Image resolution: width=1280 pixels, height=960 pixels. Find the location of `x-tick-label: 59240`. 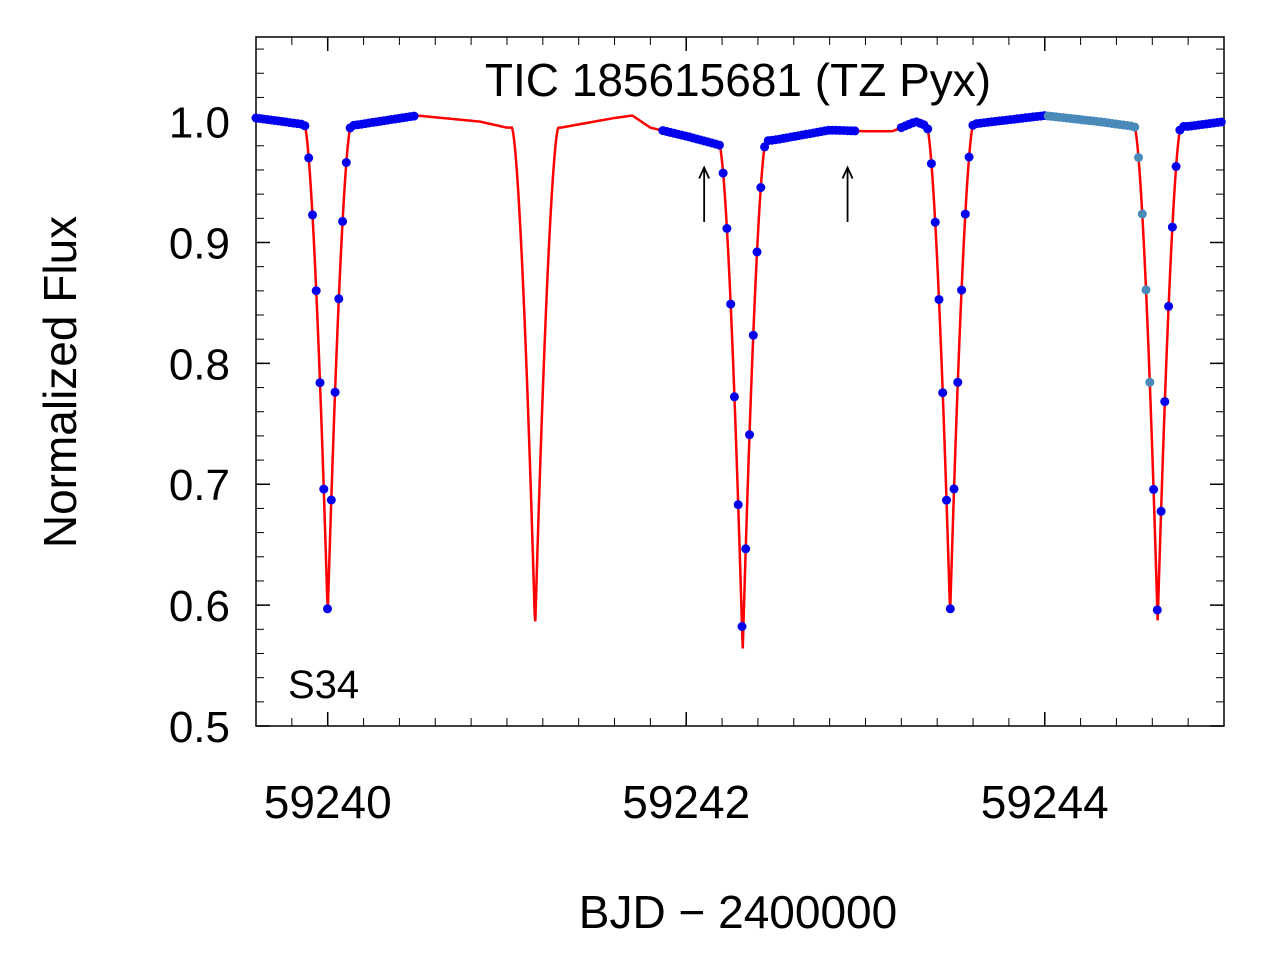

x-tick-label: 59240 is located at coordinates (328, 802).